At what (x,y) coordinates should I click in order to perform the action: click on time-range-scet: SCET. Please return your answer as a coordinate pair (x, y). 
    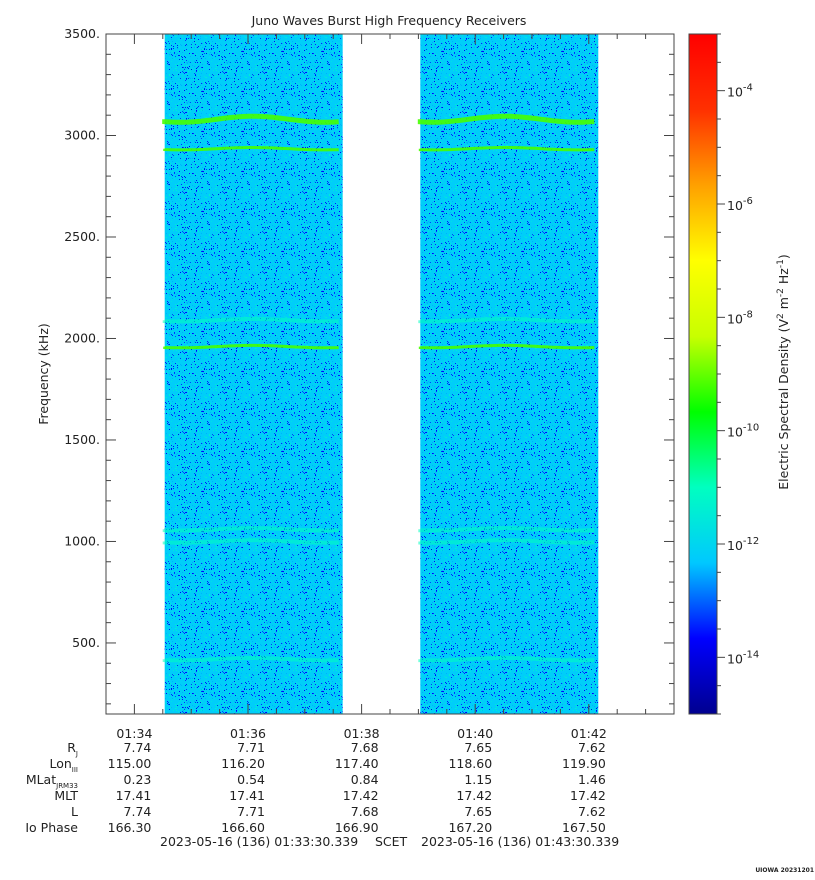
    Looking at the image, I should click on (391, 841).